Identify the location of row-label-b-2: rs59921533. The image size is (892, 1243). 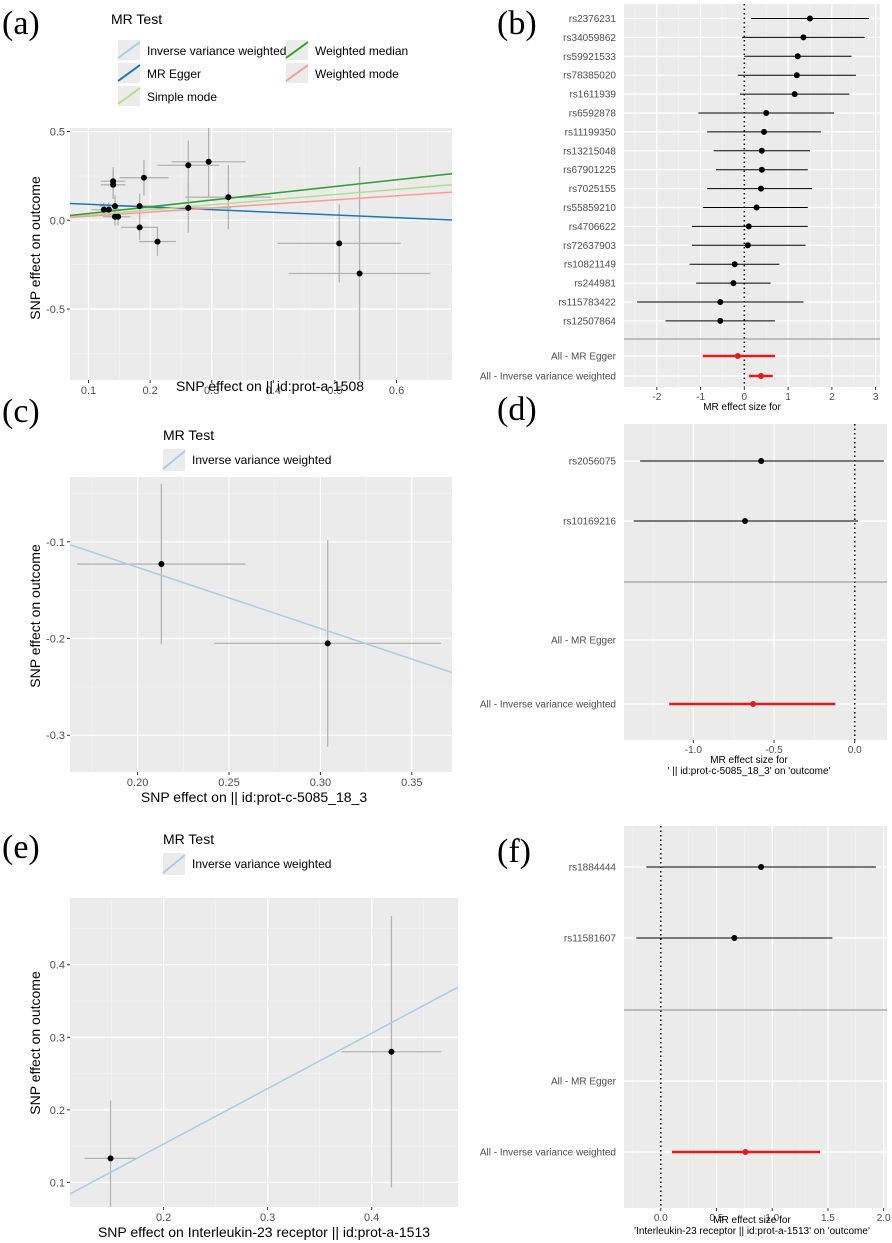
(589, 57).